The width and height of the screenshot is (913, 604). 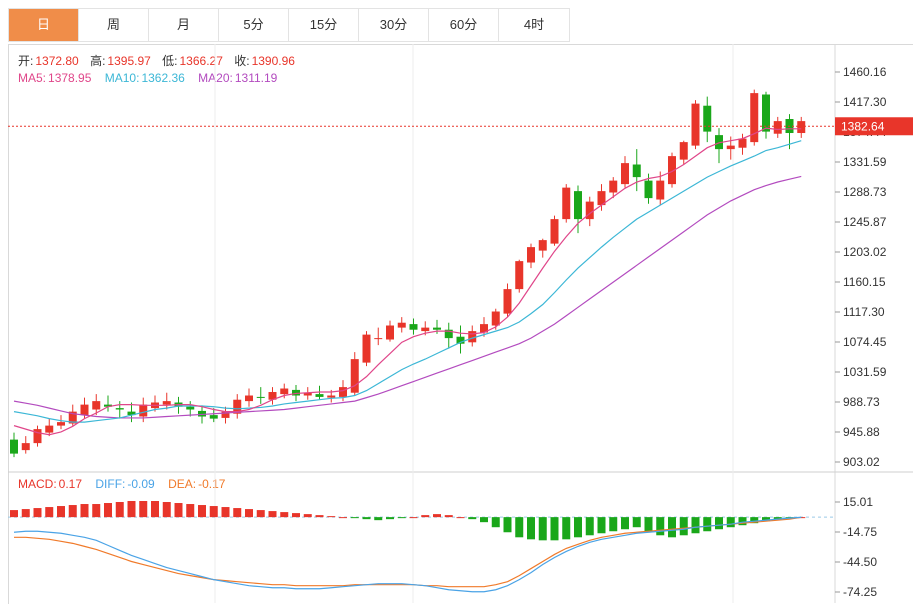 What do you see at coordinates (464, 25) in the screenshot?
I see `tab-6: 60分` at bounding box center [464, 25].